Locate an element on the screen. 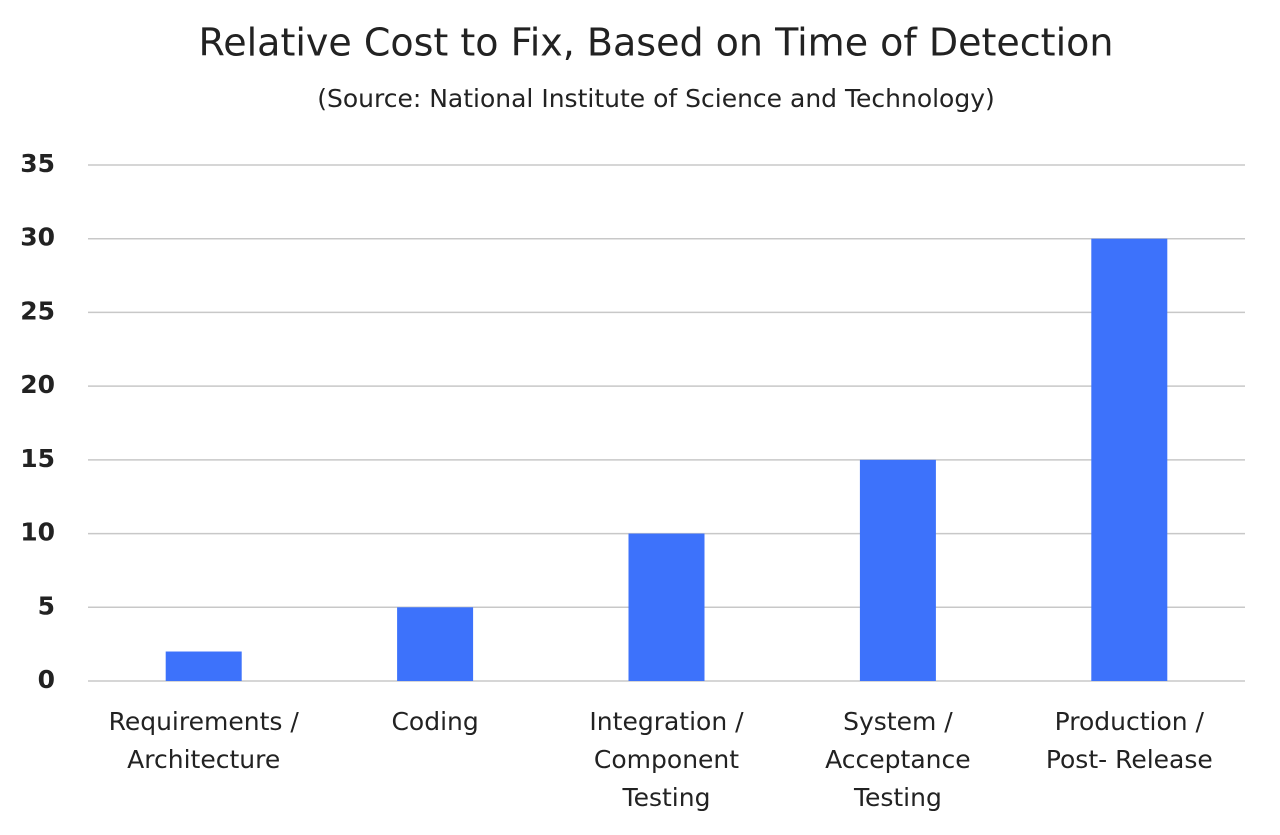 This screenshot has width=1280, height=835. x-tick-label: Production / Post- Release is located at coordinates (1129, 740).